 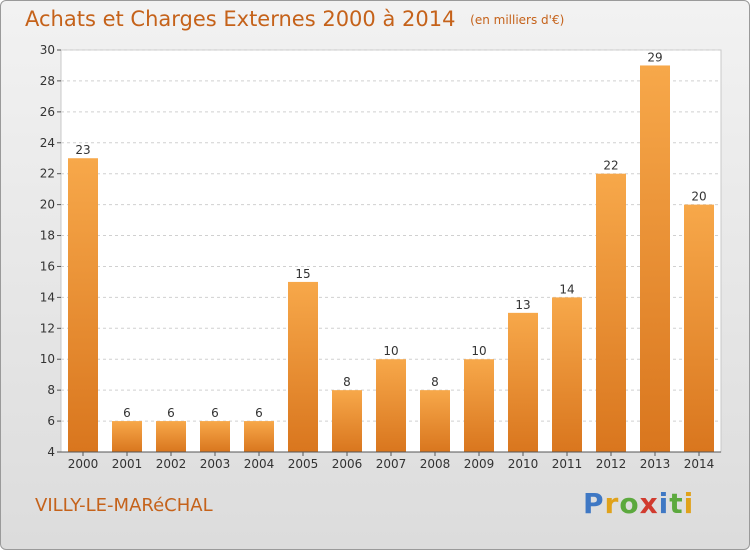 What do you see at coordinates (567, 374) in the screenshot?
I see `bar-2011` at bounding box center [567, 374].